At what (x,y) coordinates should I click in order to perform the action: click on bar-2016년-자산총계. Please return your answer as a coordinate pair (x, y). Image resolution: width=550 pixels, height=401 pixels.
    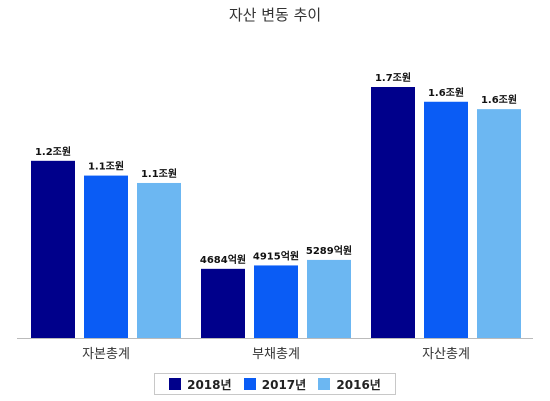
    Looking at the image, I should click on (499, 223).